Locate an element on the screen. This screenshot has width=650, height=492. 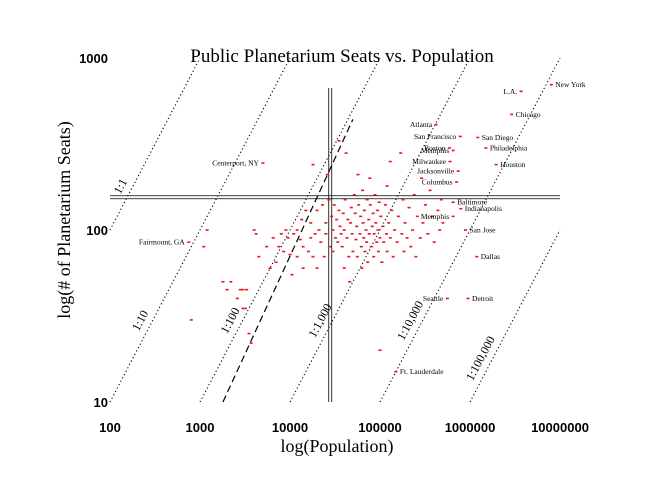
x-tick-label: 1000 is located at coordinates (200, 427).